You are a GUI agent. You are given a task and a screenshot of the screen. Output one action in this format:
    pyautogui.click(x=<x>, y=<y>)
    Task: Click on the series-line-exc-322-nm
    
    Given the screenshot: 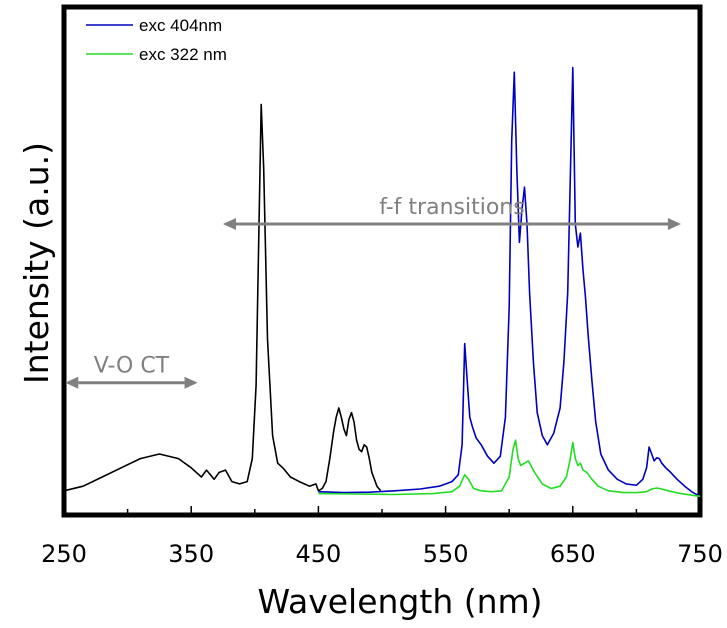 What is the action you would take?
    pyautogui.click(x=509, y=468)
    